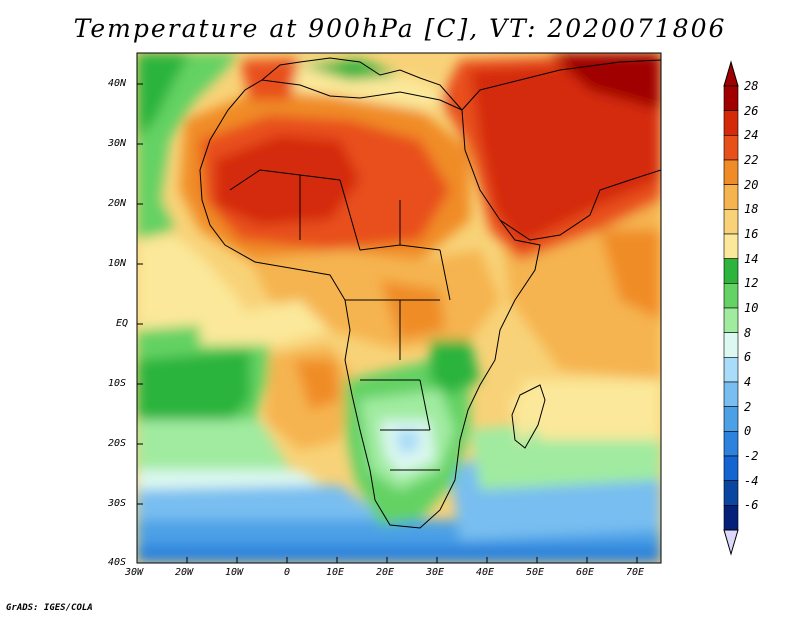 Image resolution: width=800 pixels, height=618 pixels. Describe the element at coordinates (748, 332) in the screenshot. I see `colorbar-label: 8` at that location.